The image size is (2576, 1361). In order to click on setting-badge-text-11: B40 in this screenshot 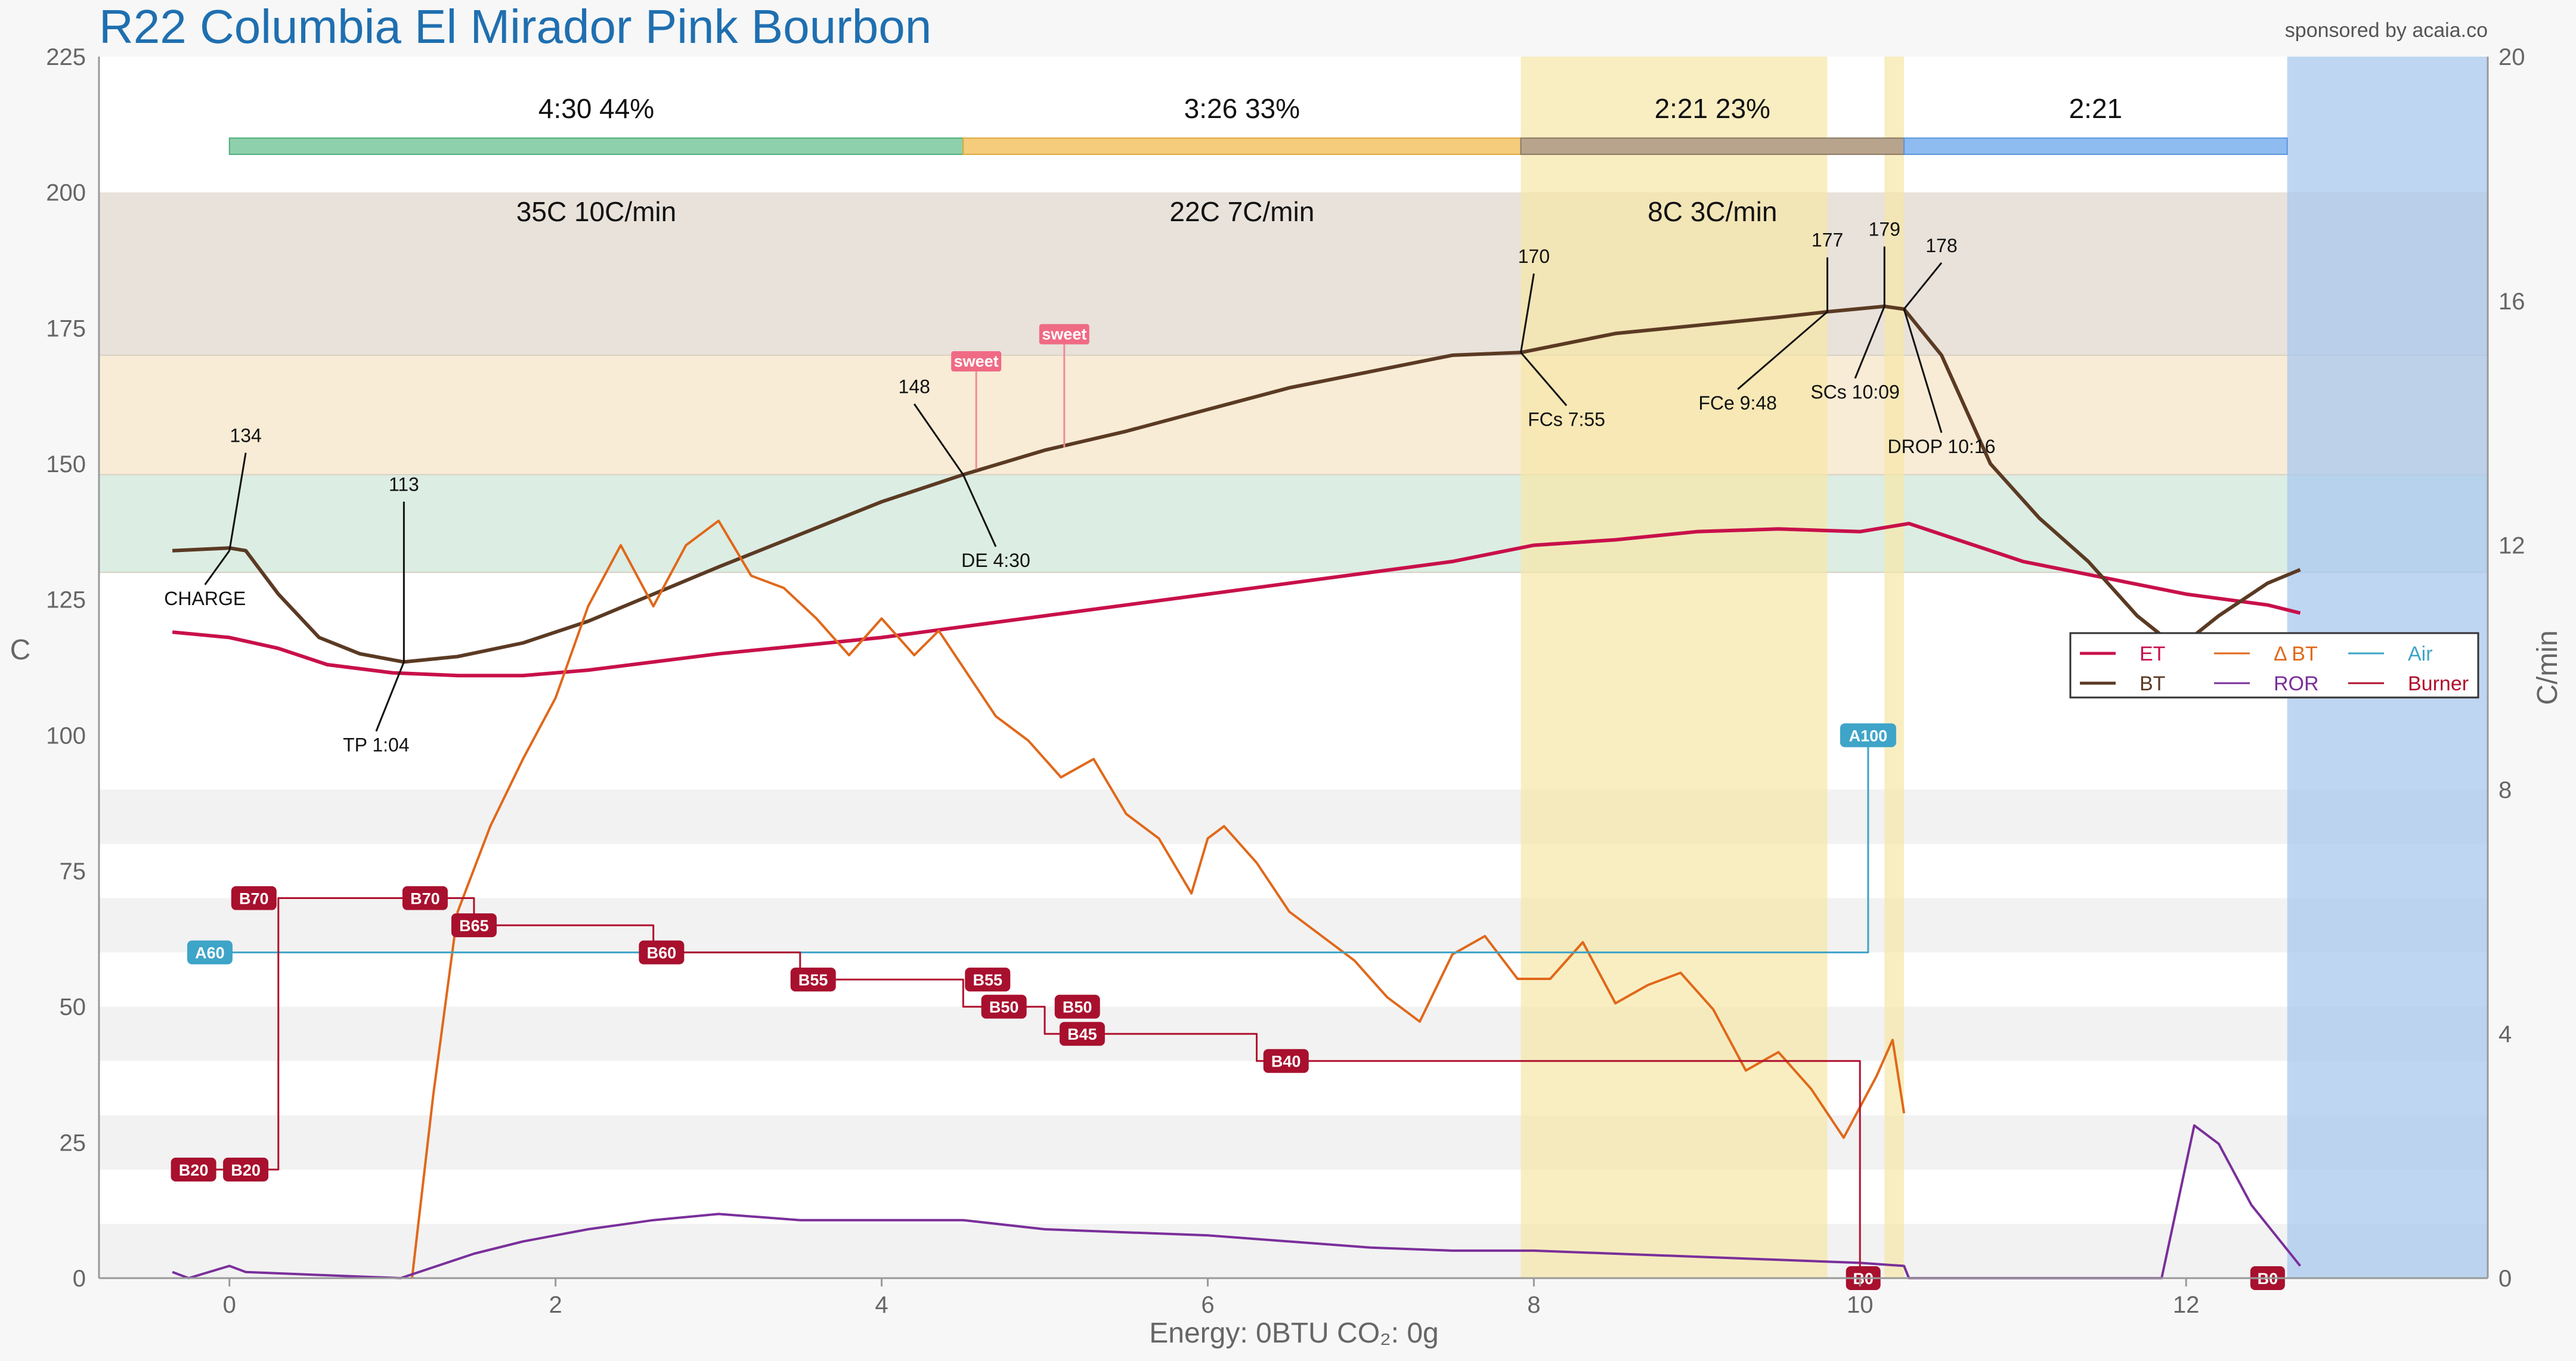, I will do `click(1286, 1062)`.